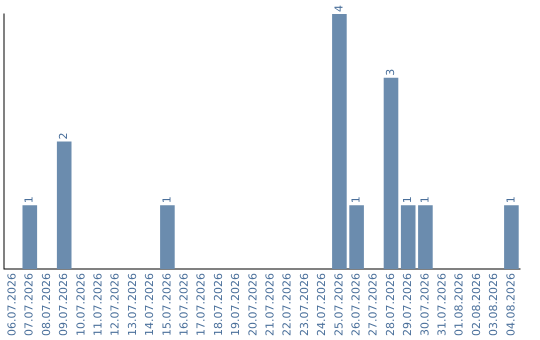 The height and width of the screenshot is (340, 540). I want to click on x-tick-label: 24.07.2026, so click(321, 304).